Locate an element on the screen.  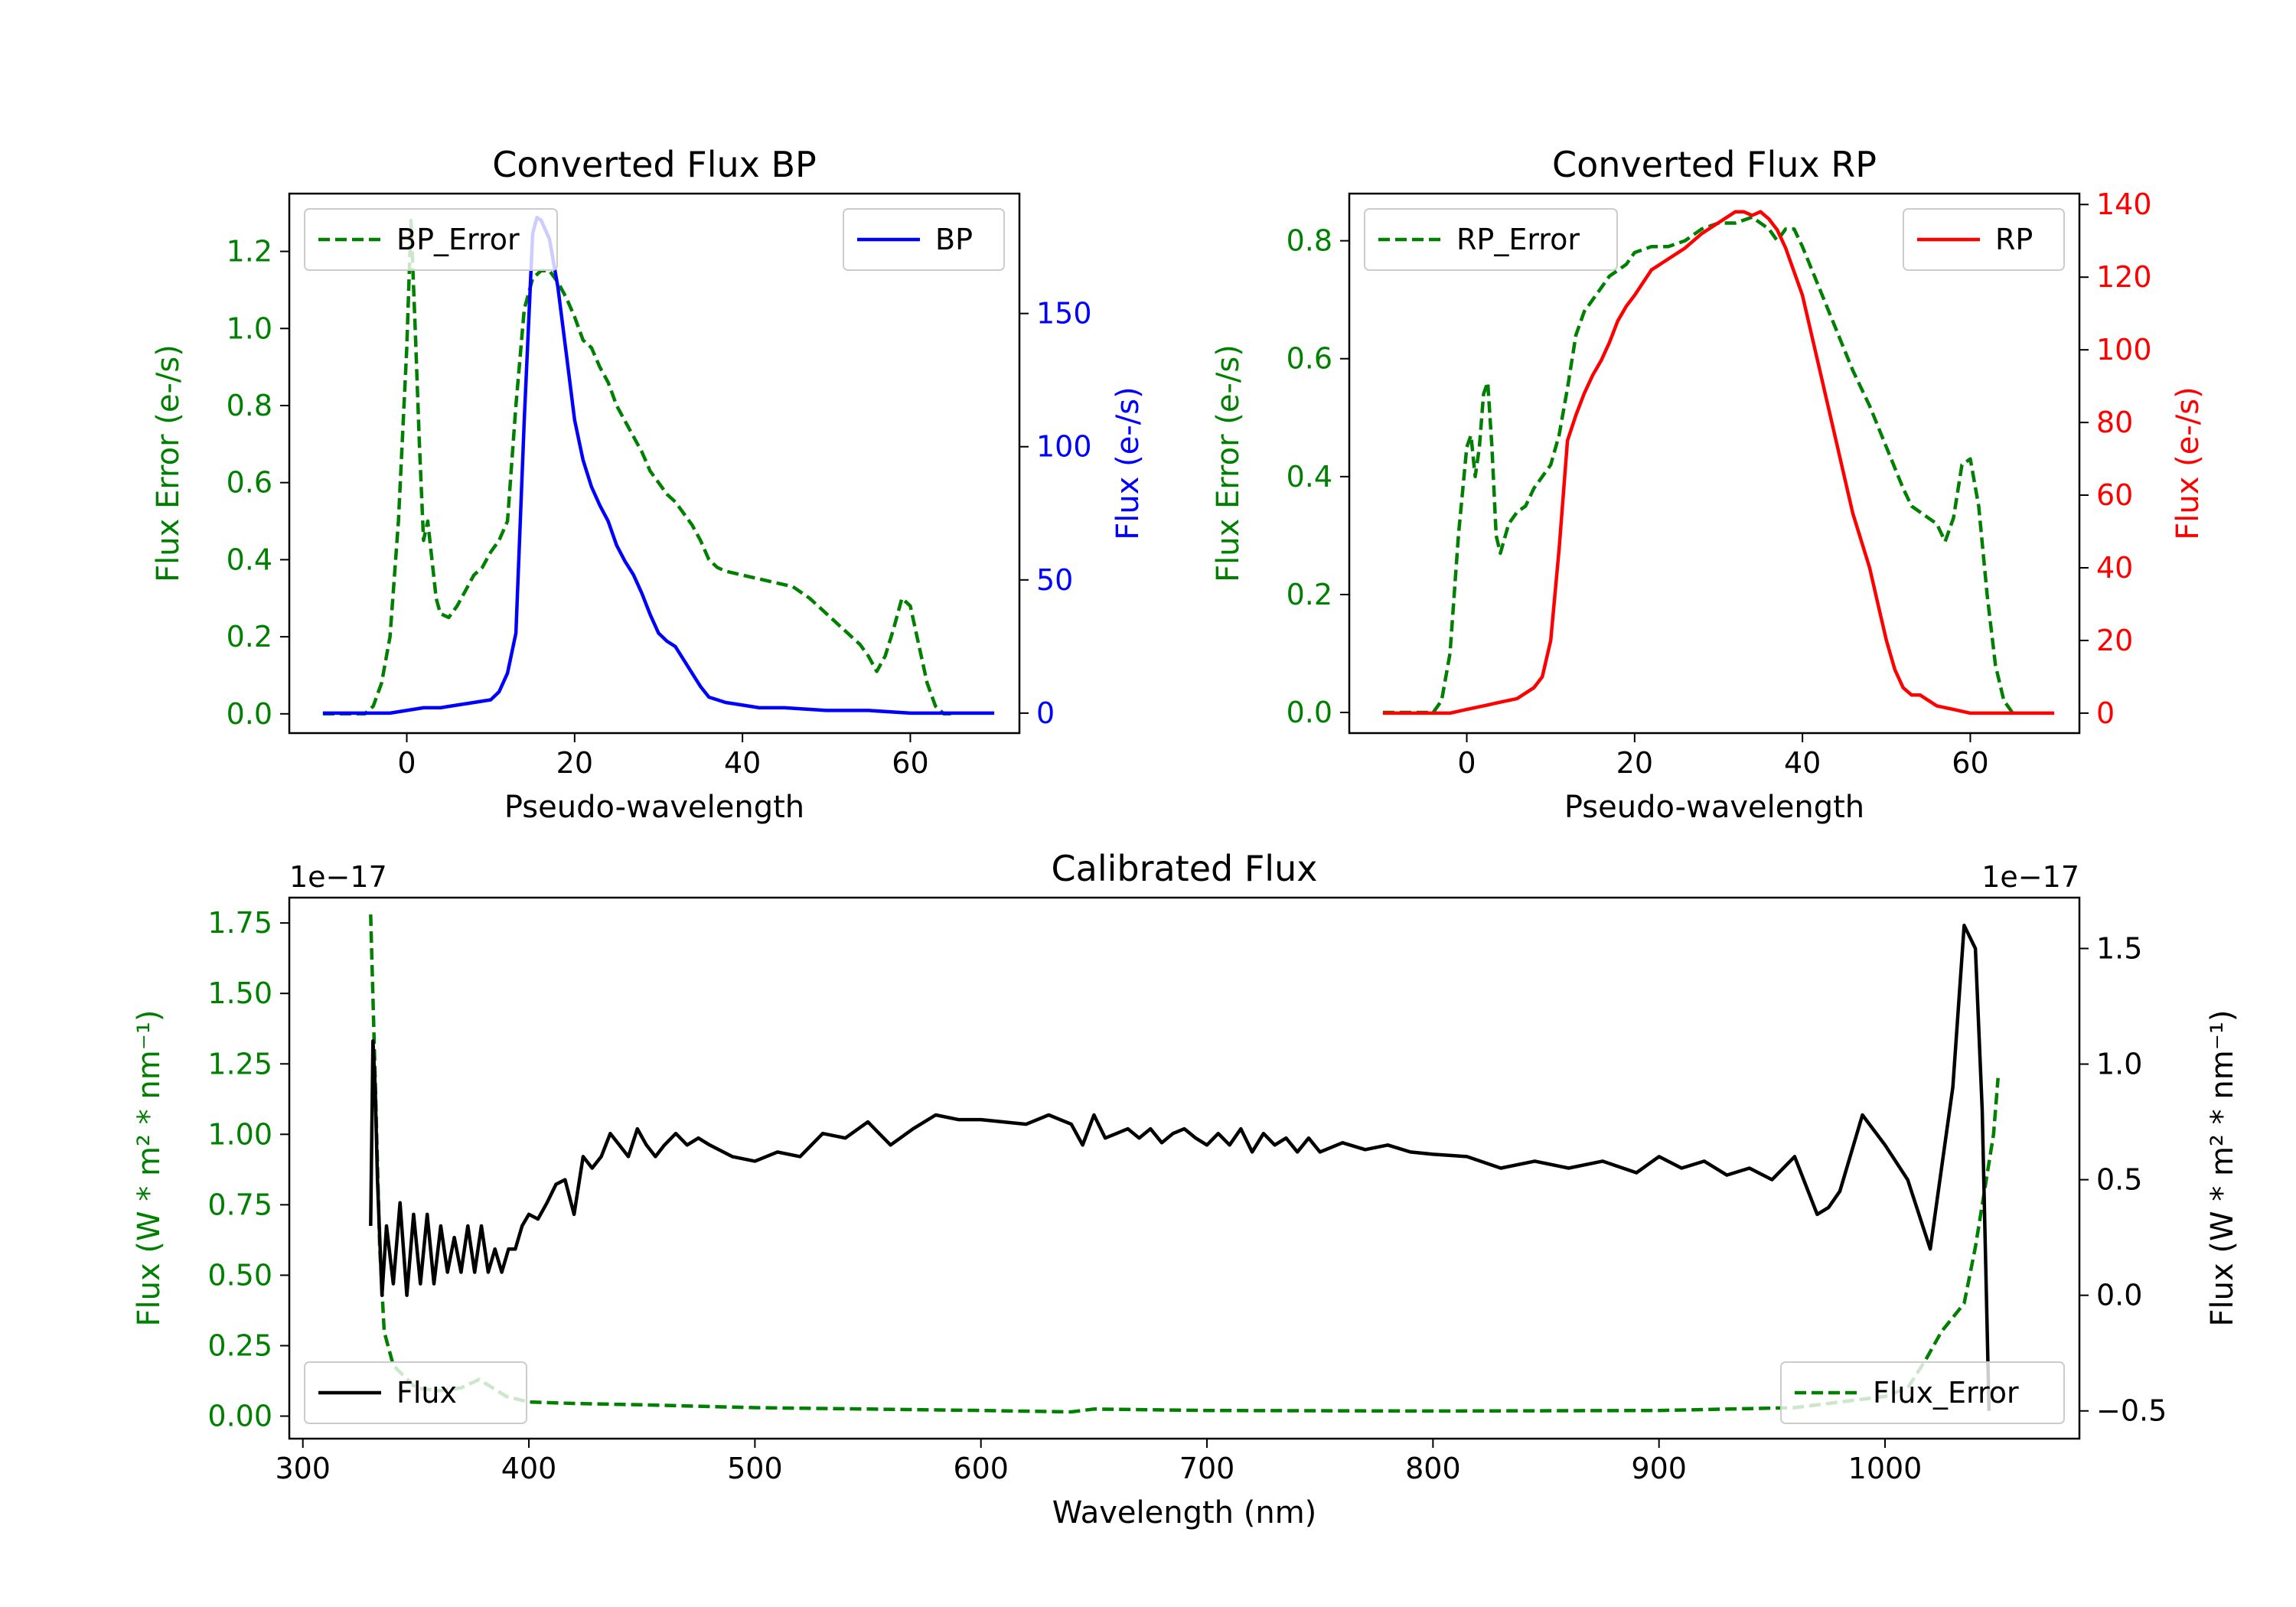
y-right-tick-label: 140 is located at coordinates (2124, 204).